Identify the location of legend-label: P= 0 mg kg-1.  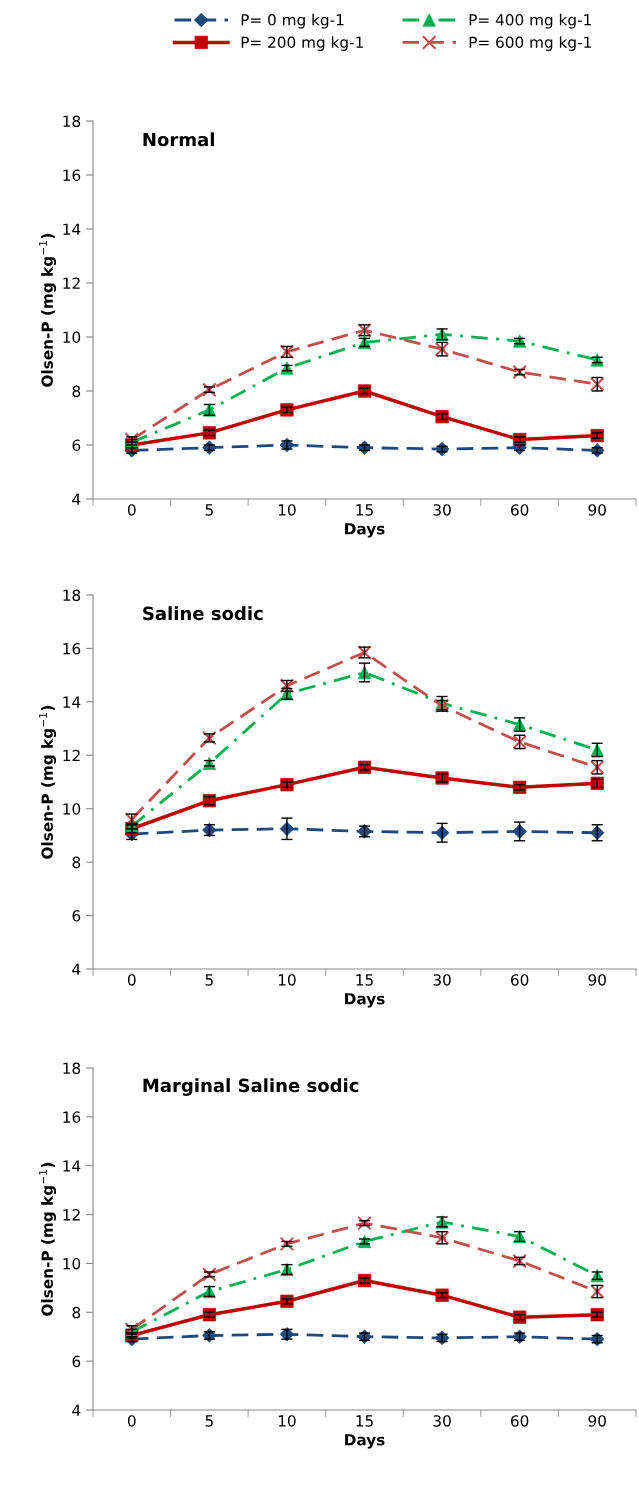
(292, 21).